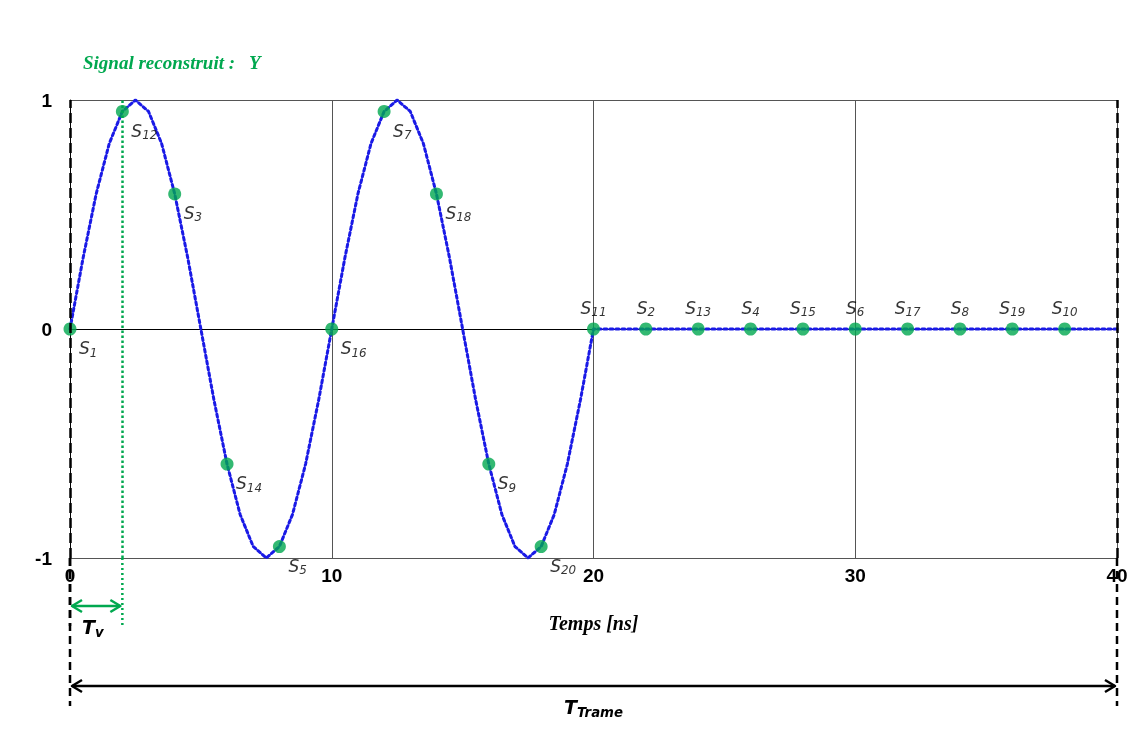 The height and width of the screenshot is (751, 1143). What do you see at coordinates (70, 575) in the screenshot?
I see `x-tick-label: 0` at bounding box center [70, 575].